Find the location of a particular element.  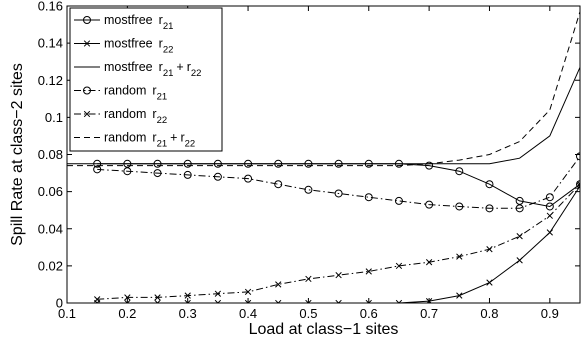

legend-label: mostfree r22 is located at coordinates (138, 46).